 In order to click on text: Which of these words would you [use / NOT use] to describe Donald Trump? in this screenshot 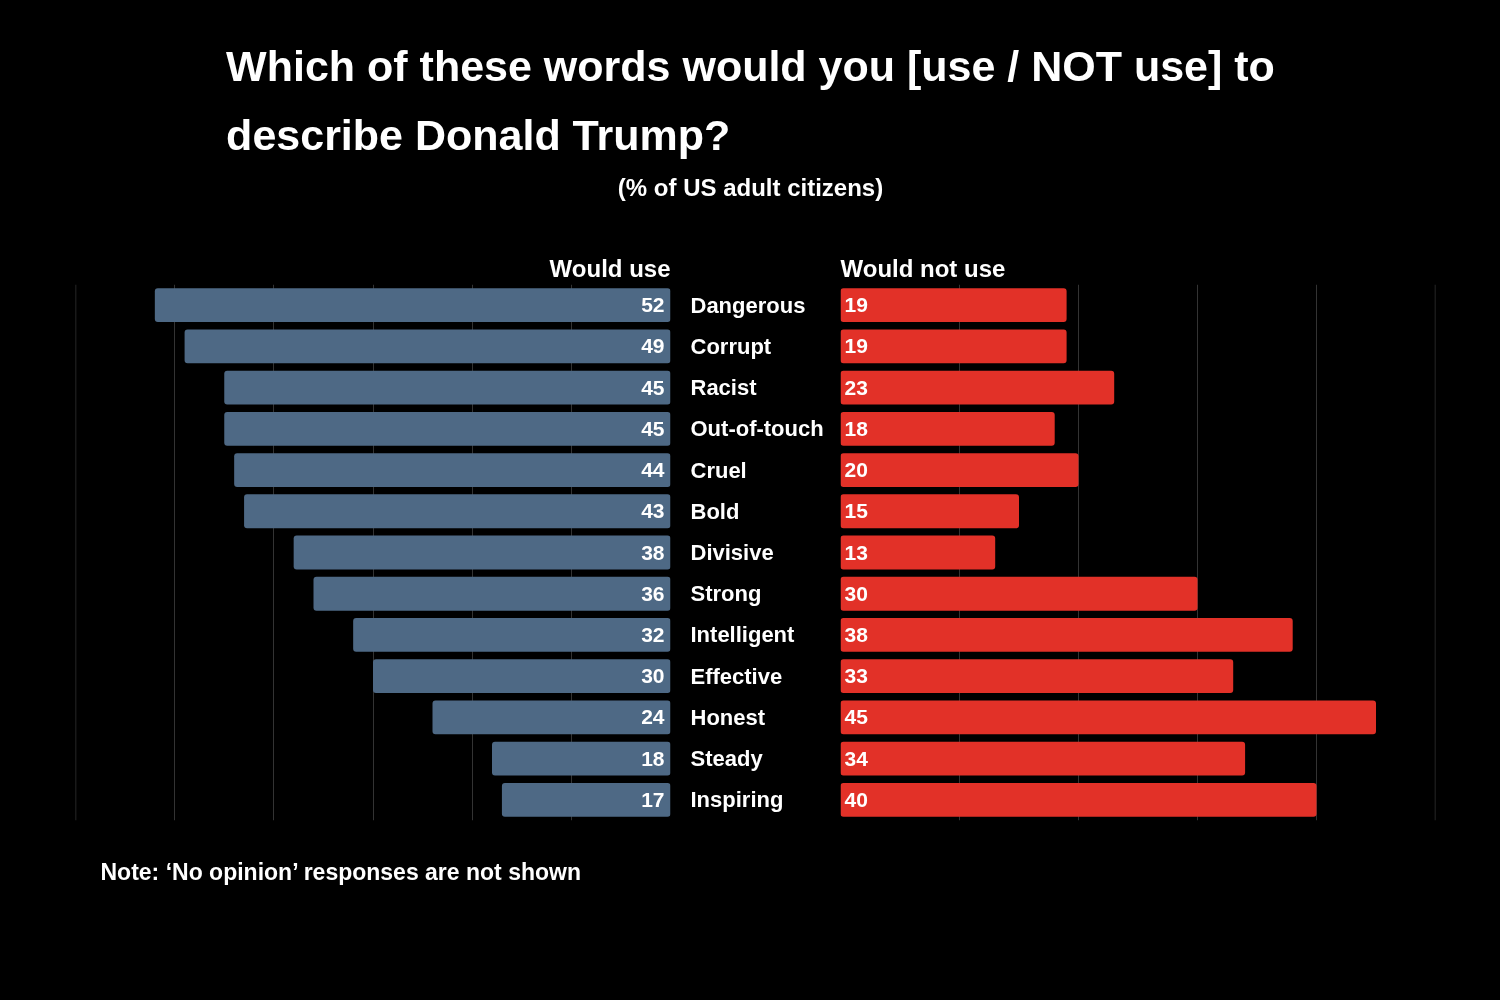, I will do `click(750, 100)`.